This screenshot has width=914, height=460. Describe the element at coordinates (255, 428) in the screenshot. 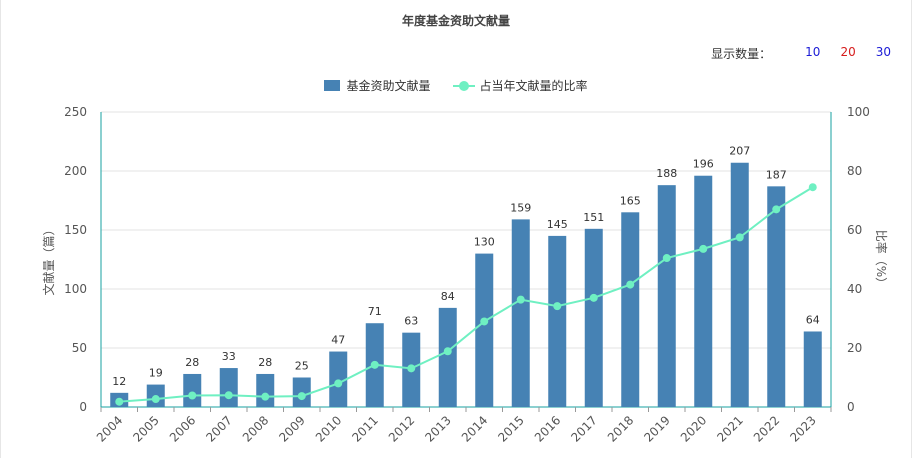

I see `x-tick-label: 2008` at that location.